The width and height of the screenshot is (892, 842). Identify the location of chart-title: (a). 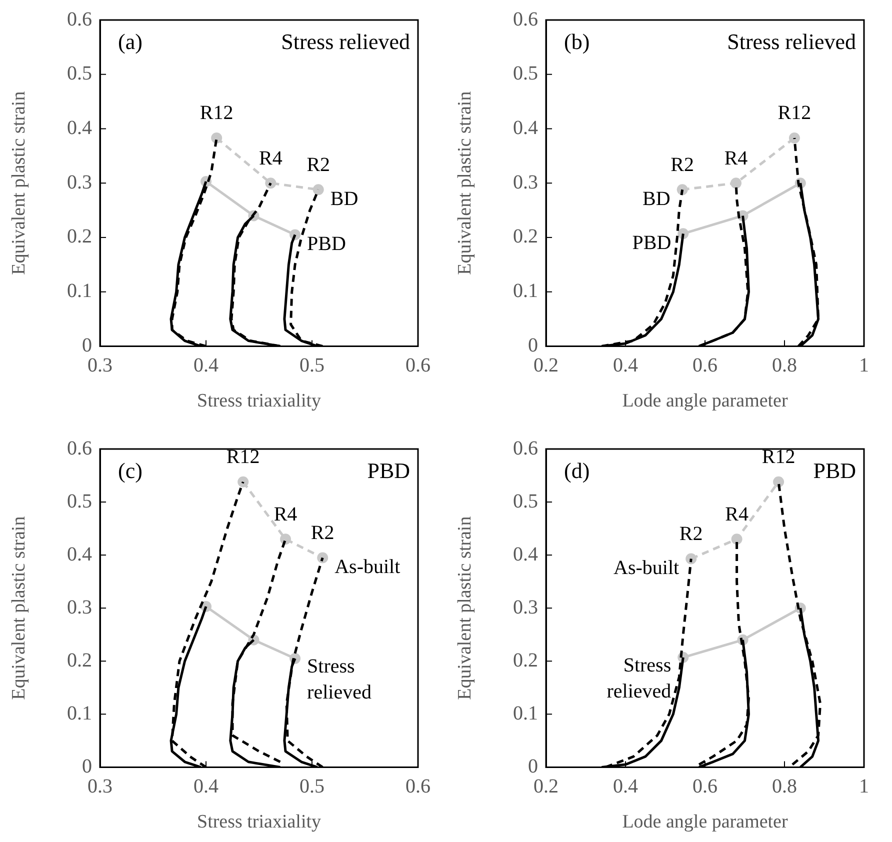
(130, 41).